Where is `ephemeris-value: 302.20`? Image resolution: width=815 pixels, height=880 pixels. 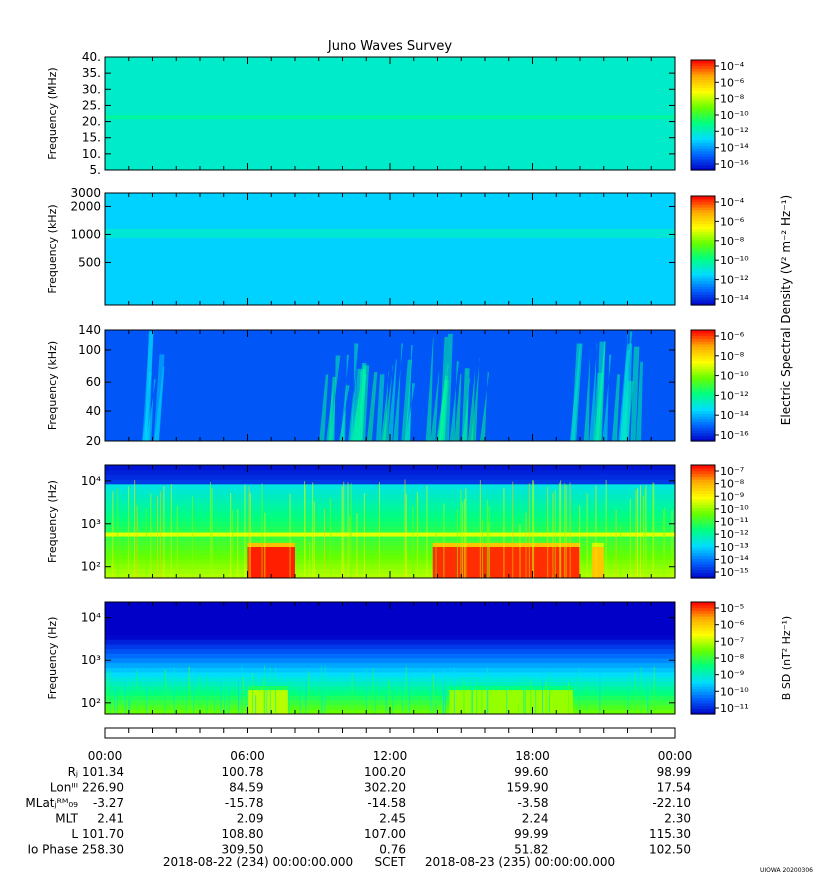
ephemeris-value: 302.20 is located at coordinates (385, 788).